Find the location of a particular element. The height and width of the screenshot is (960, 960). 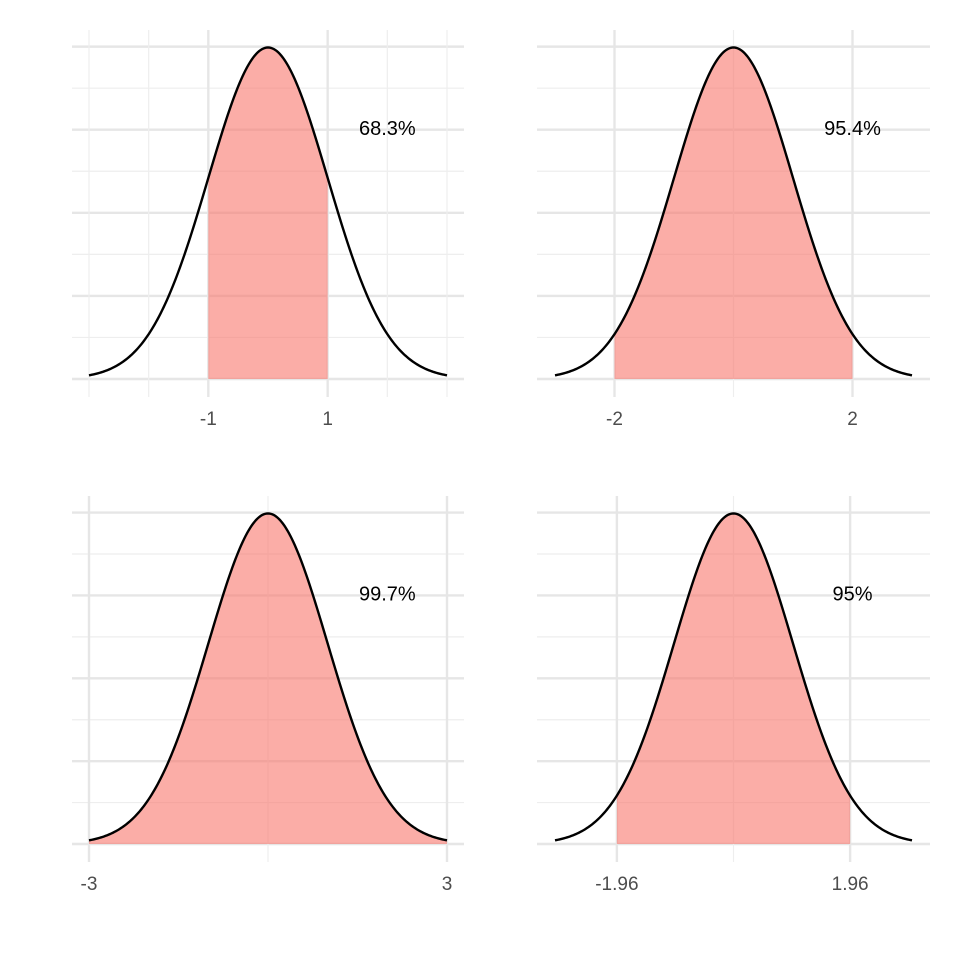

percentage-label: 99.7% is located at coordinates (387, 595).